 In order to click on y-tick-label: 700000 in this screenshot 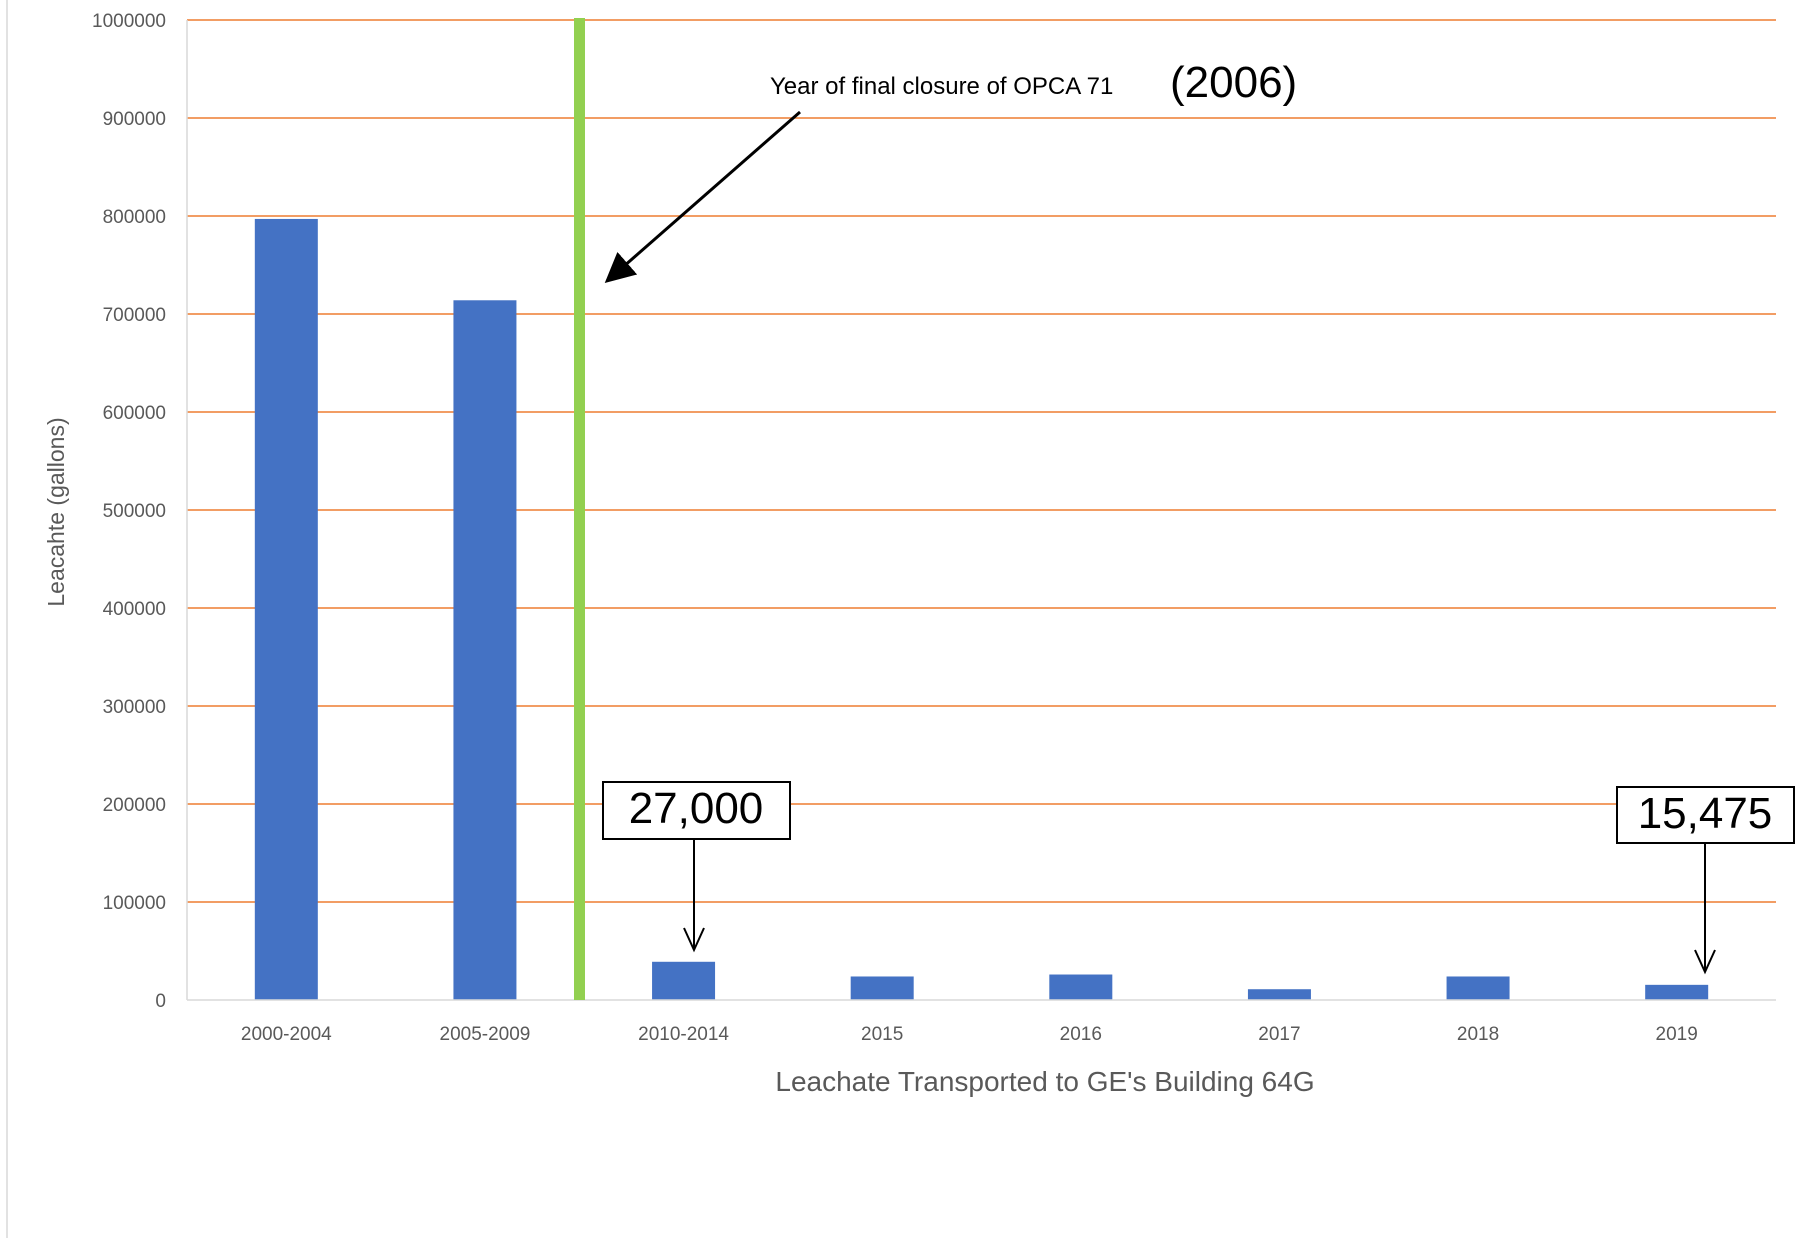, I will do `click(134, 315)`.